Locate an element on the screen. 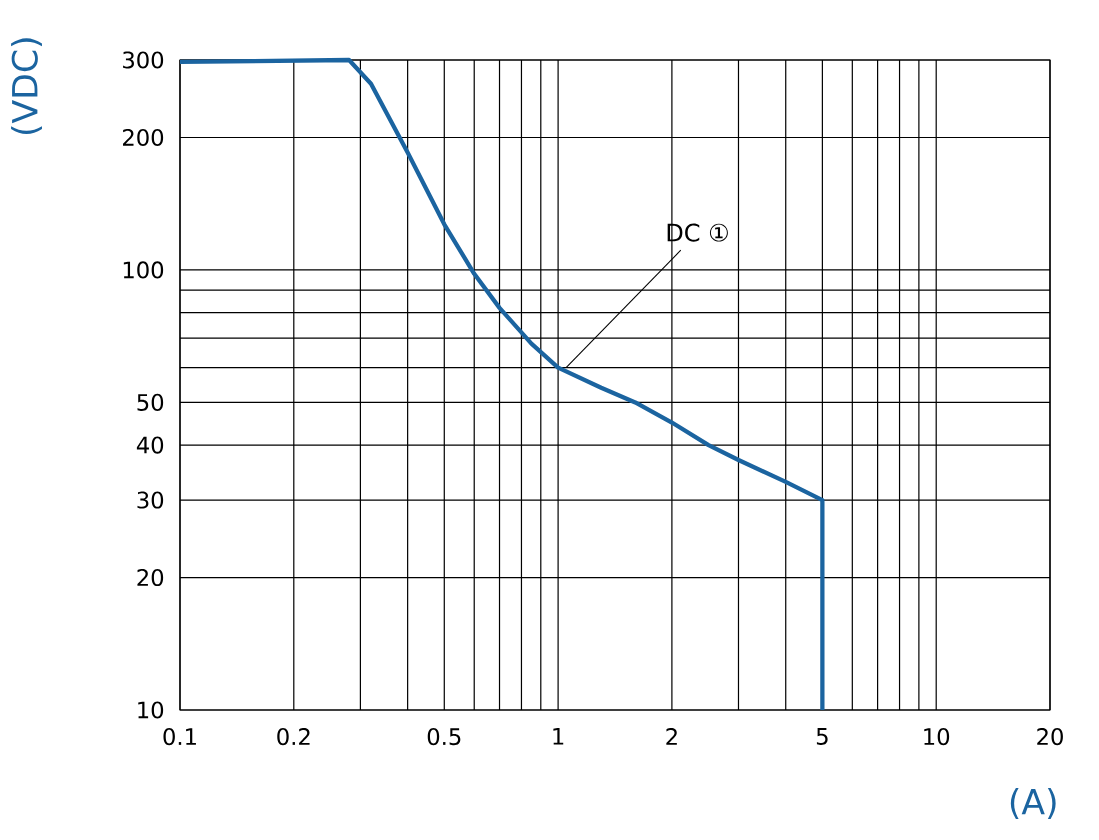 Image resolution: width=1099 pixels, height=840 pixels. y-tick-label: 100 is located at coordinates (143, 270).